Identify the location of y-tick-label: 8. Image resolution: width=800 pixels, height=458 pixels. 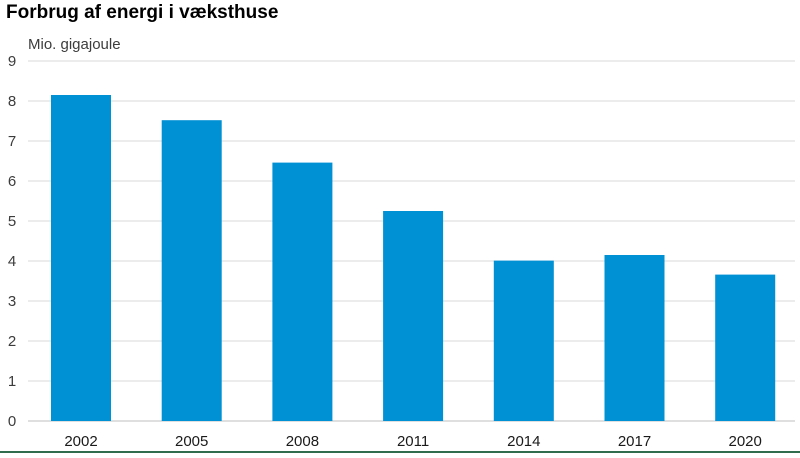
(12, 101).